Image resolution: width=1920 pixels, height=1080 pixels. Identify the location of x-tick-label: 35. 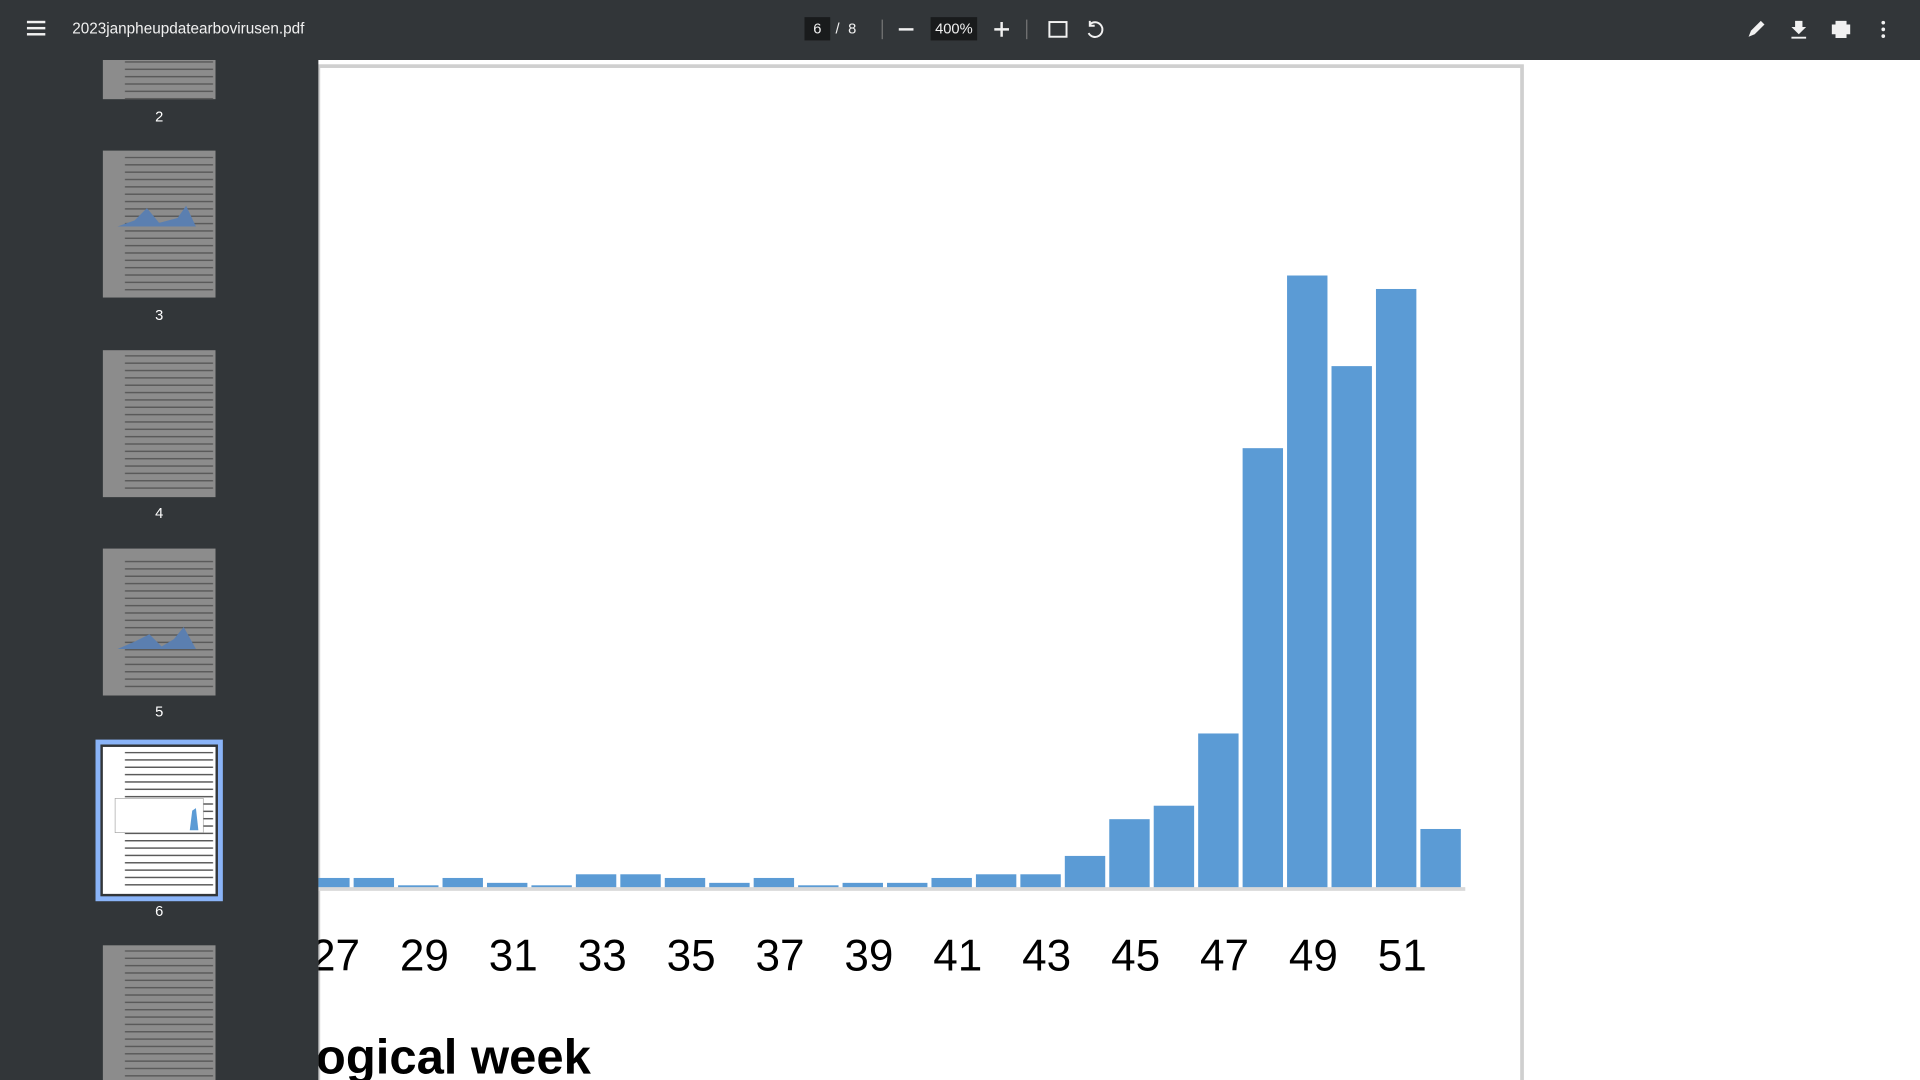
(691, 955).